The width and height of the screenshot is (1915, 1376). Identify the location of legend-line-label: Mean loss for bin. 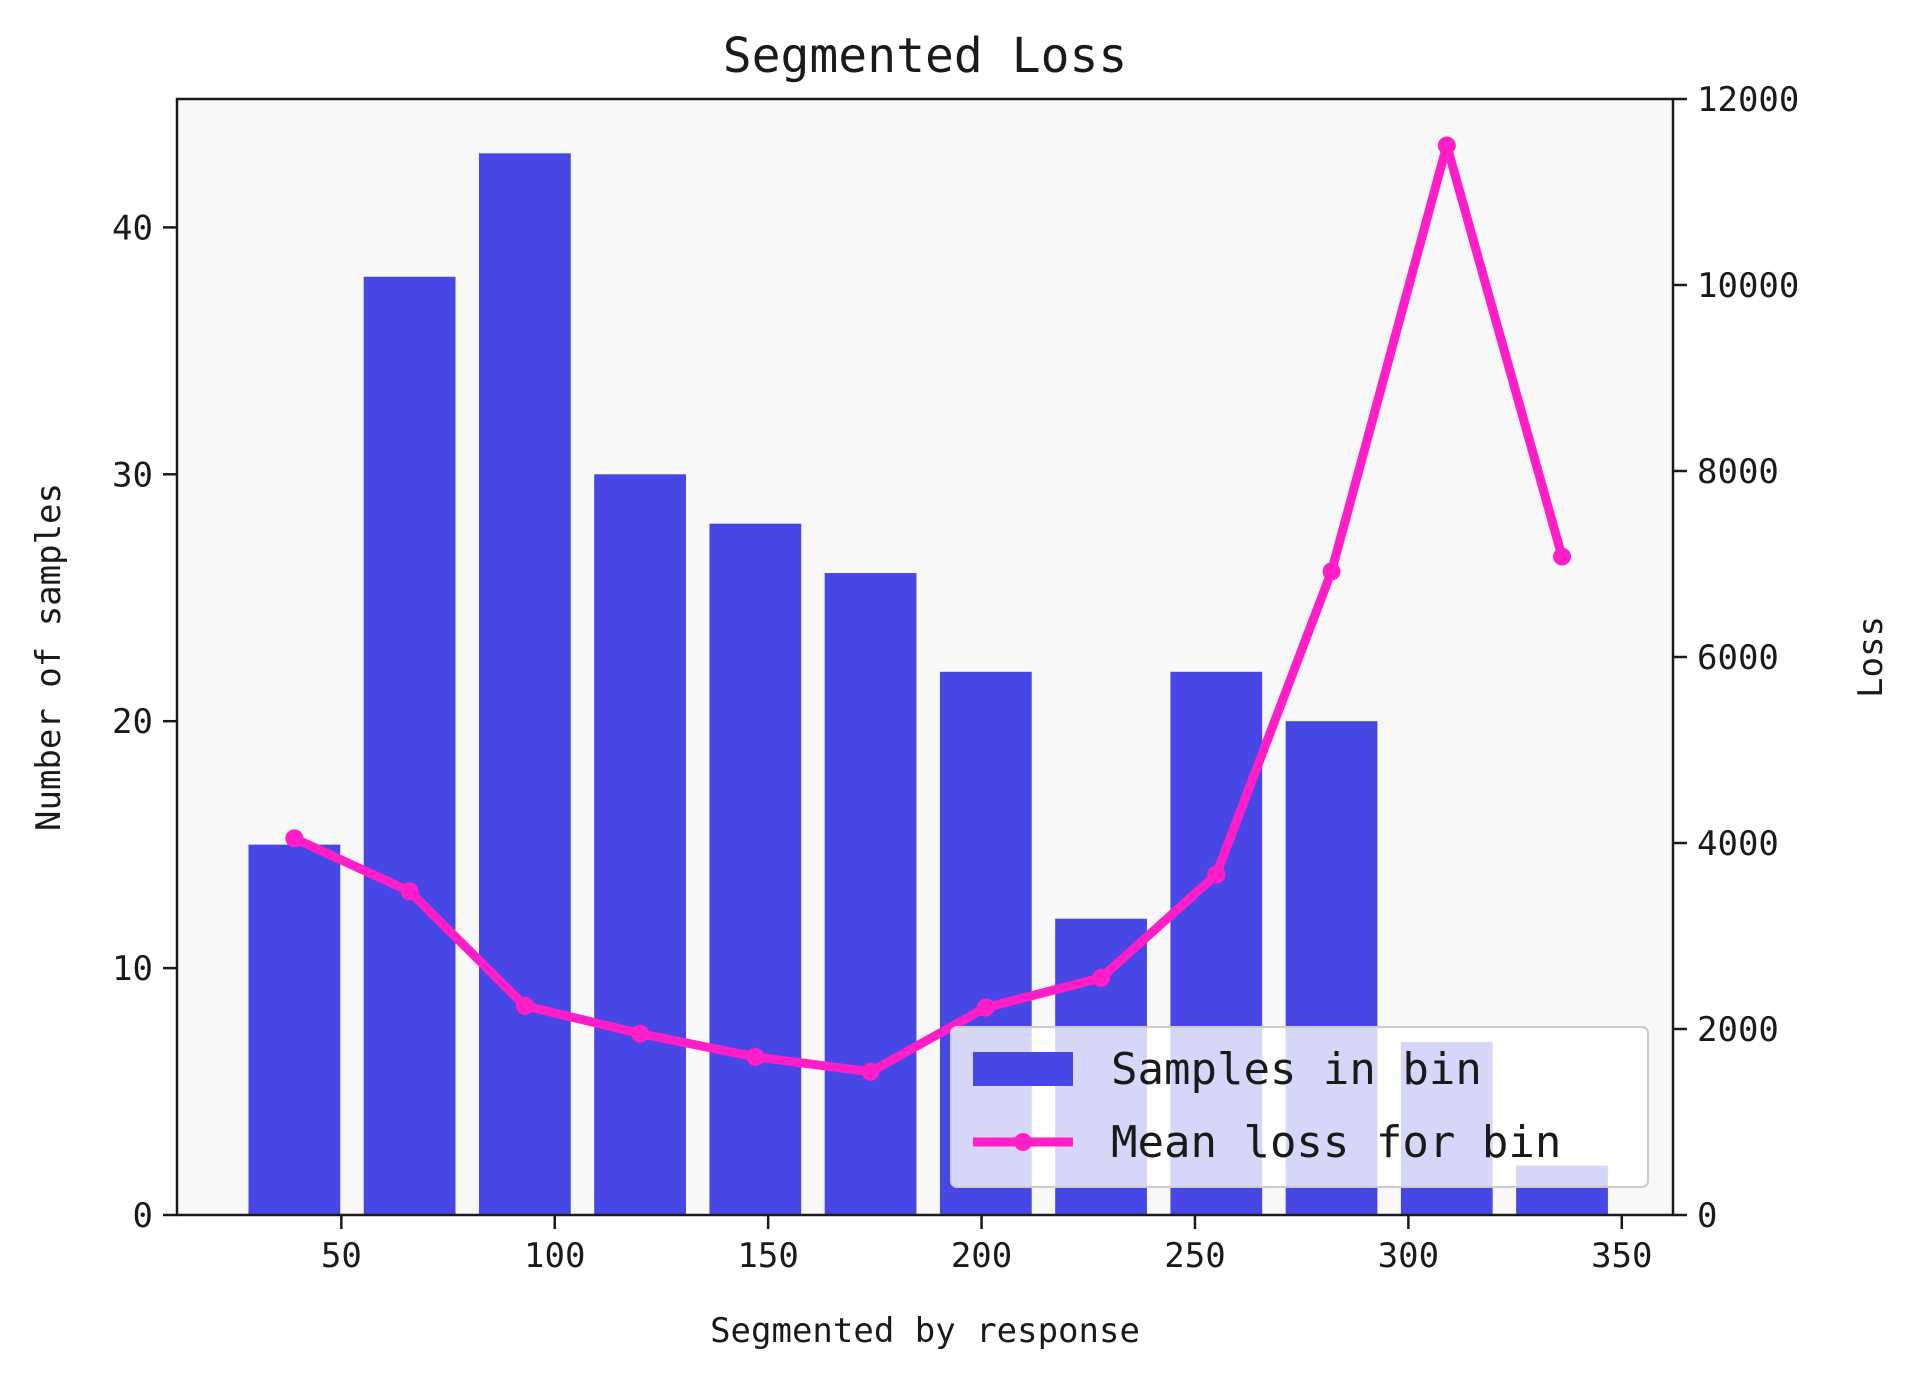
(1336, 1142).